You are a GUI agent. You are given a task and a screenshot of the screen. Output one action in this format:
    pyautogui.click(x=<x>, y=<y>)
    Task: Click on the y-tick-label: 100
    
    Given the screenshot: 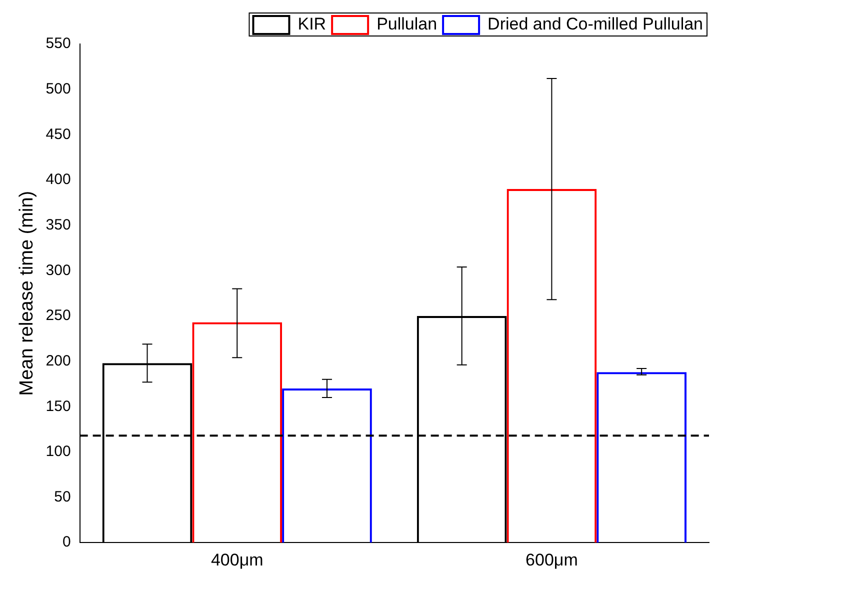 What is the action you would take?
    pyautogui.click(x=58, y=451)
    